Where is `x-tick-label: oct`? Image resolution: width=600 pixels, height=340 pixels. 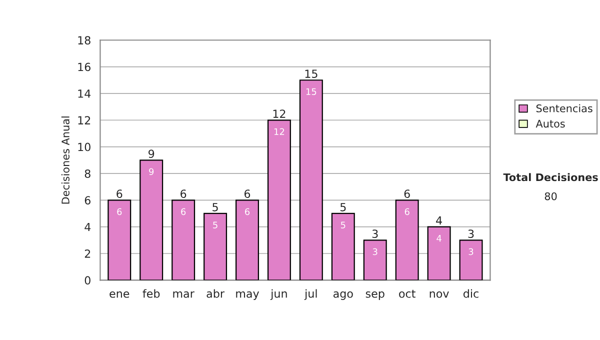
x-tick-label: oct is located at coordinates (407, 294).